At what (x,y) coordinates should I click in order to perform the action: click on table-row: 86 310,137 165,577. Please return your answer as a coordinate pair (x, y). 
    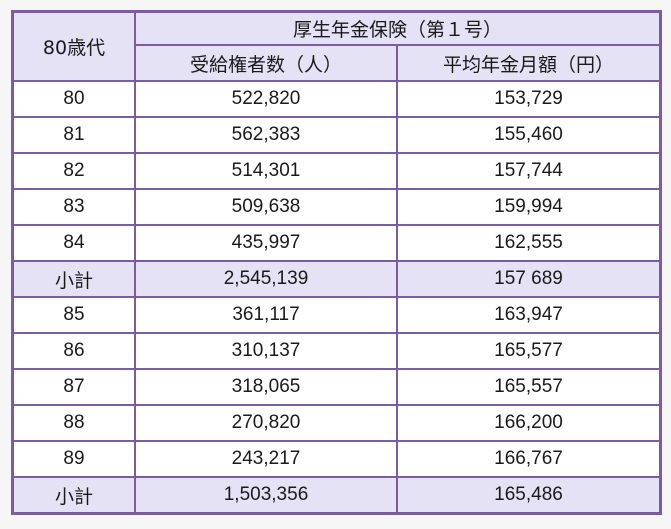
    Looking at the image, I should click on (336, 351).